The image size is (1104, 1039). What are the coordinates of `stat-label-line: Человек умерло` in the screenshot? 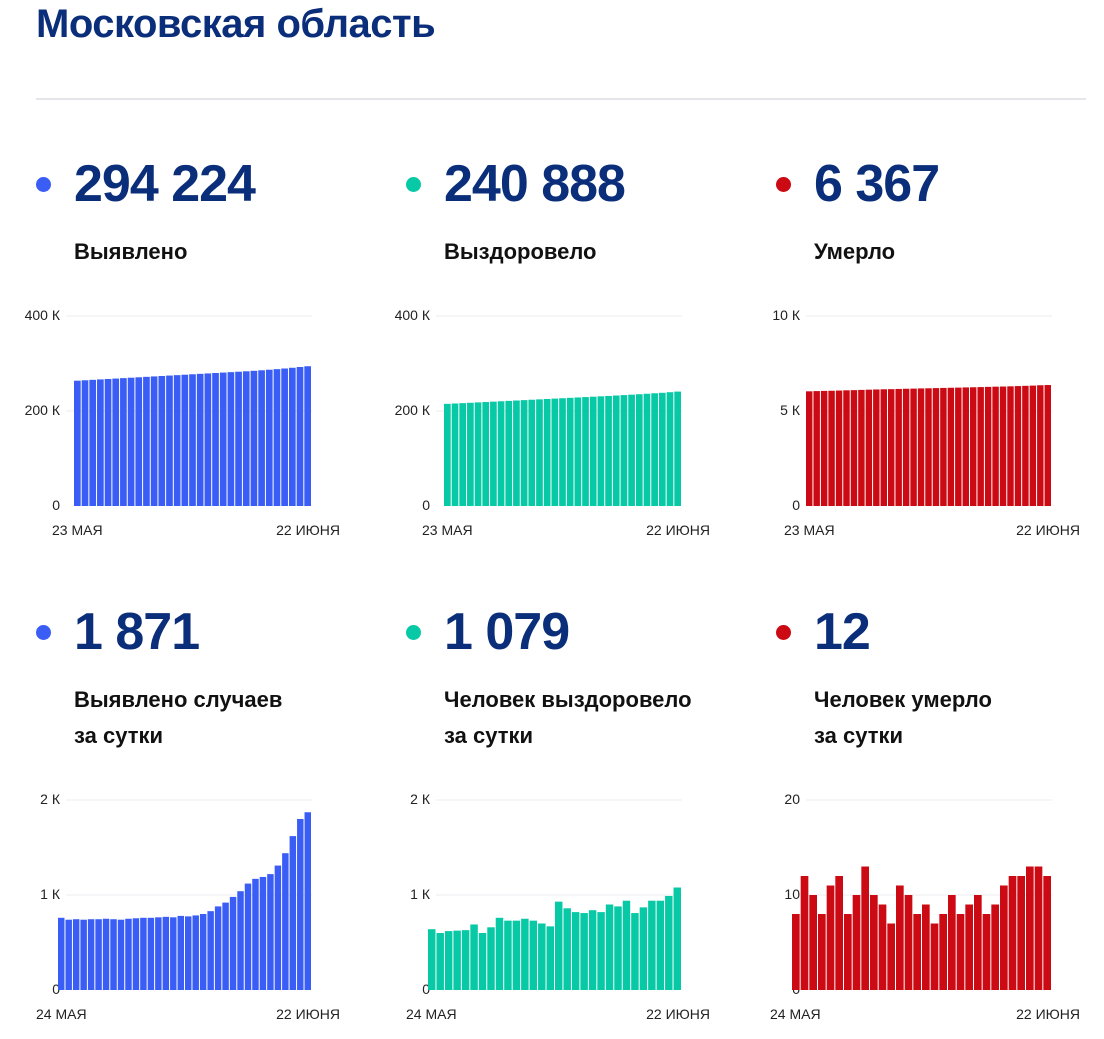 It's located at (903, 699).